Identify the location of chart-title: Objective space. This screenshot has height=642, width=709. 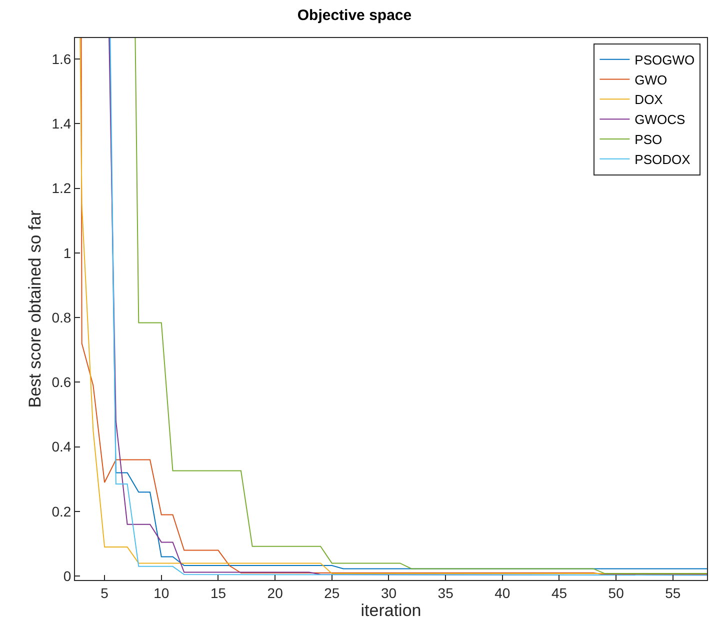
(354, 15).